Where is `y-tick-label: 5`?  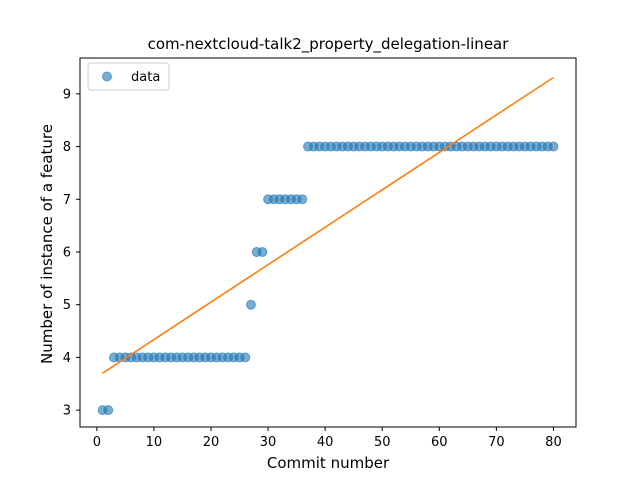 y-tick-label: 5 is located at coordinates (67, 305).